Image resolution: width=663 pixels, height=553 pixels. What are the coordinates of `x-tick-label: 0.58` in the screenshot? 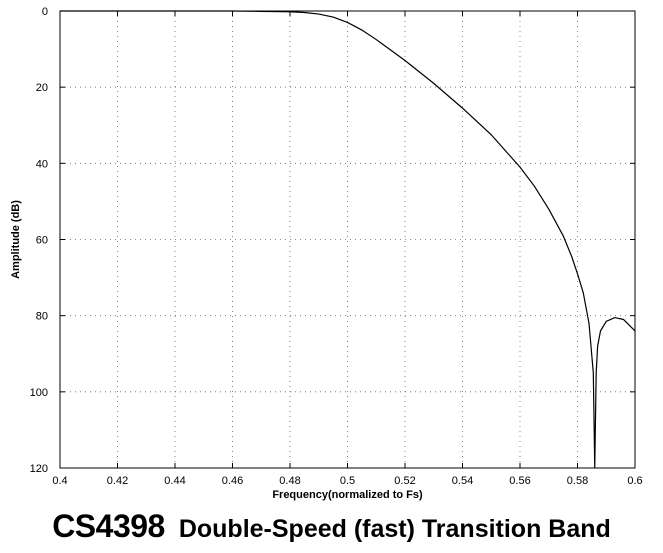 It's located at (577, 481).